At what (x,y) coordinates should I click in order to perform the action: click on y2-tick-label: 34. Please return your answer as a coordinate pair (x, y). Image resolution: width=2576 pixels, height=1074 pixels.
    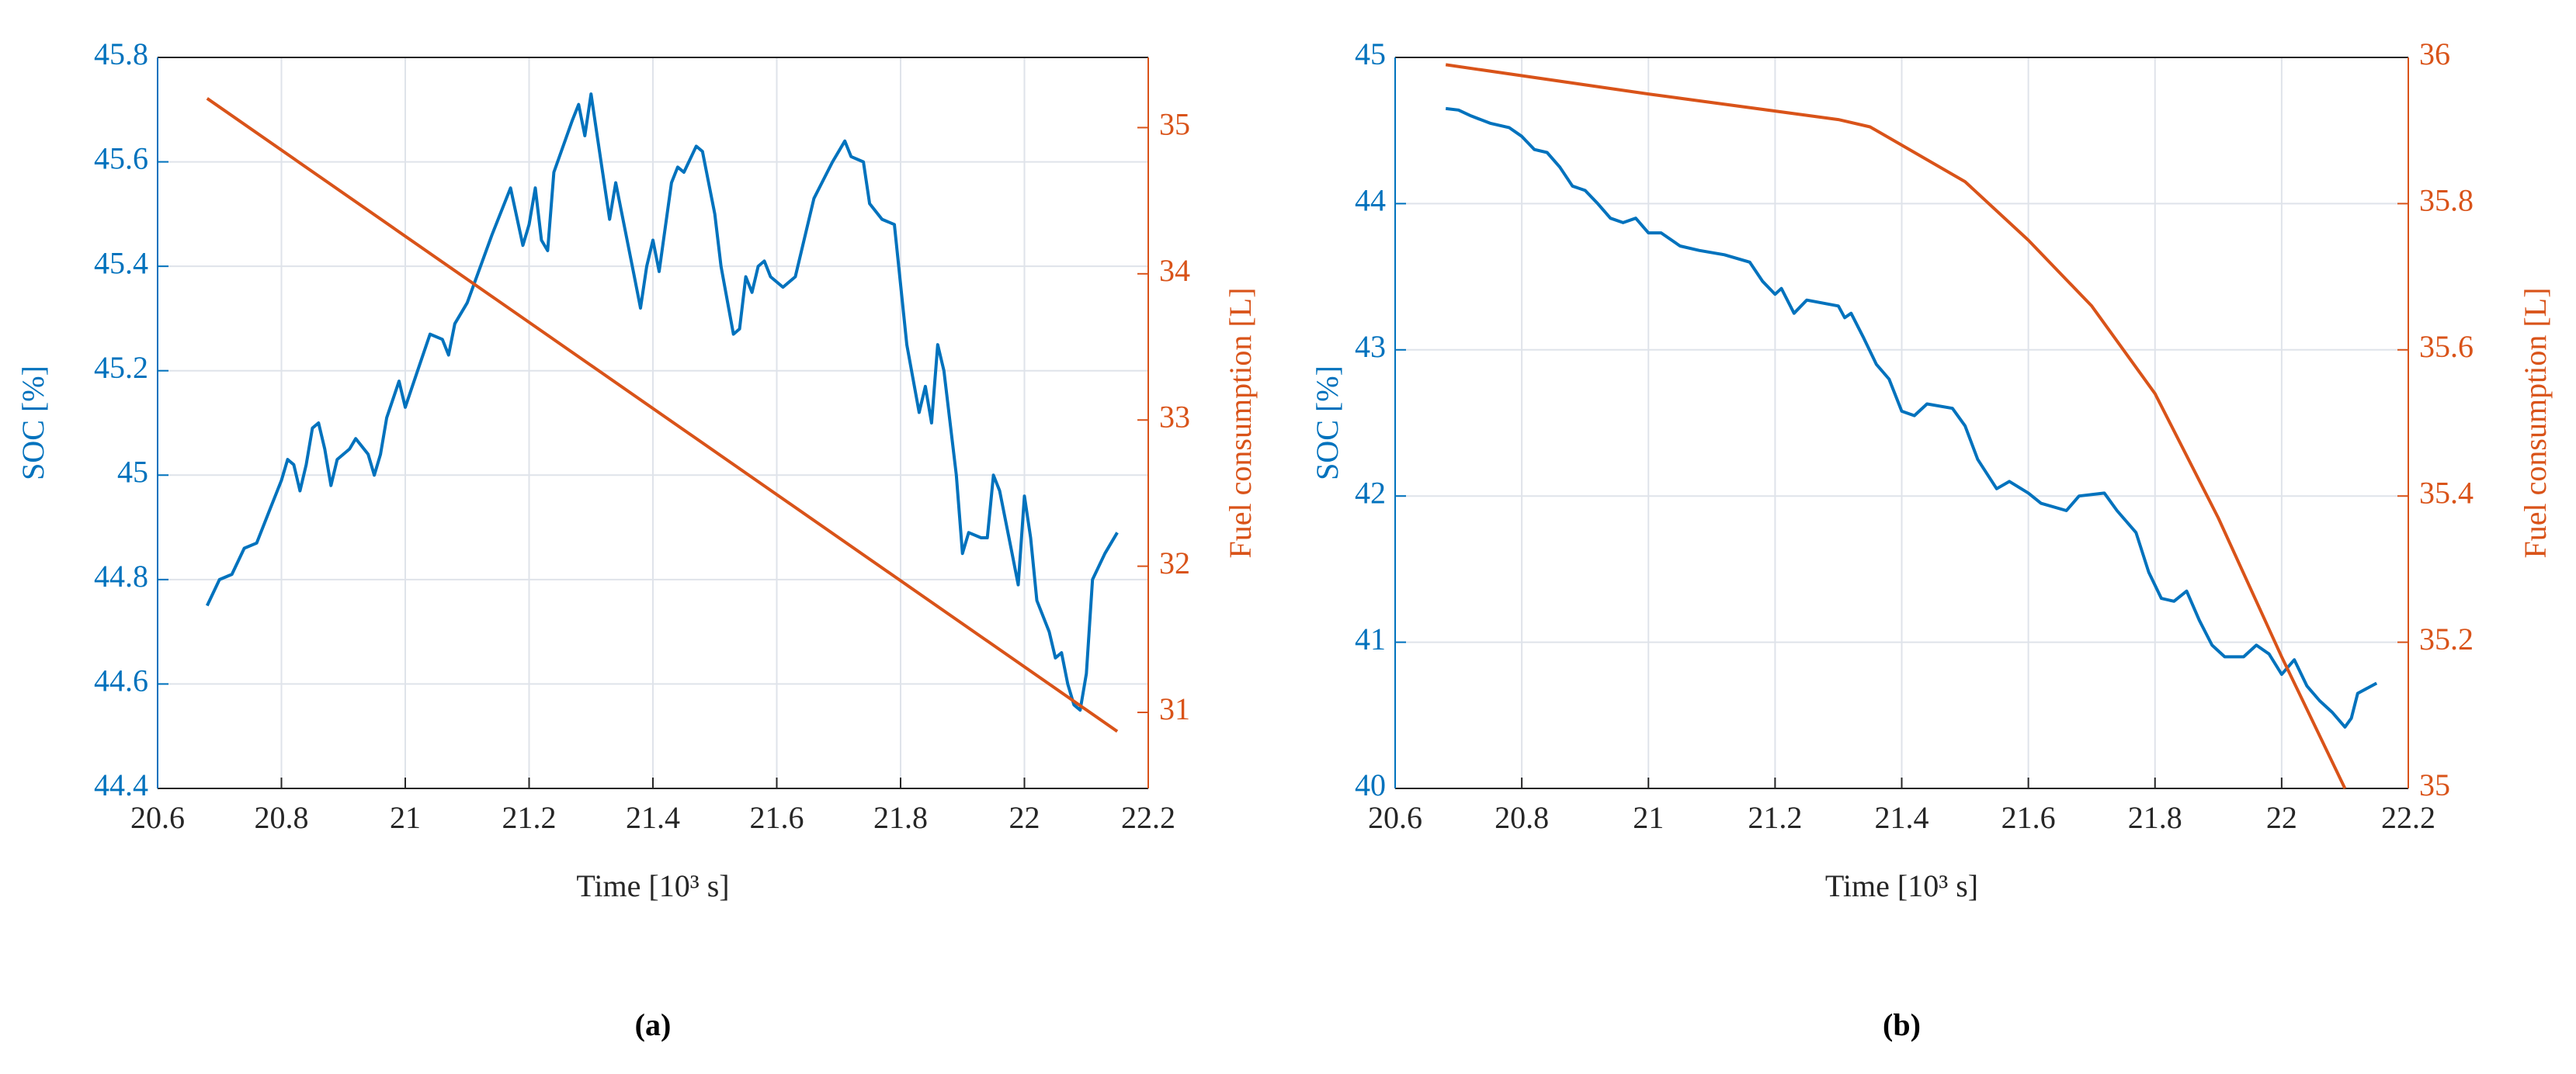
    Looking at the image, I should click on (1174, 270).